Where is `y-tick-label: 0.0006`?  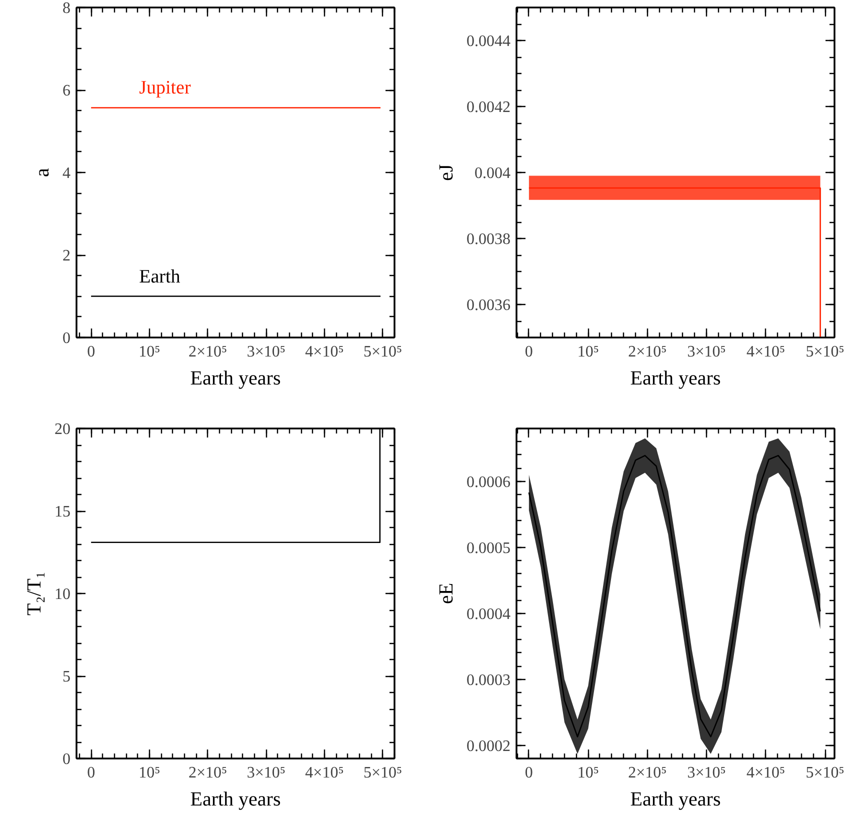
y-tick-label: 0.0006 is located at coordinates (488, 482).